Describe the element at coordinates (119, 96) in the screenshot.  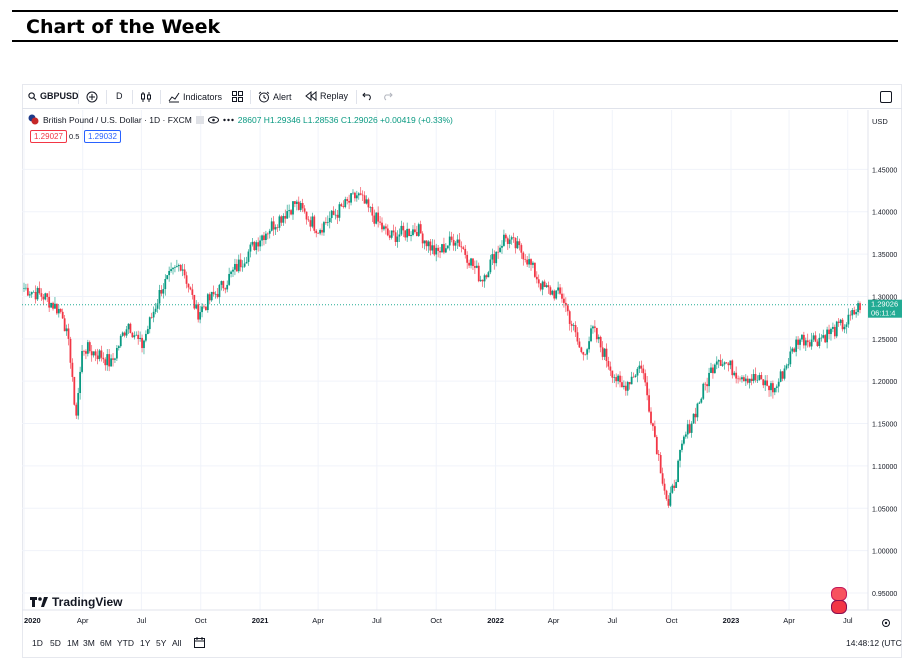
I see `interval-button: D` at that location.